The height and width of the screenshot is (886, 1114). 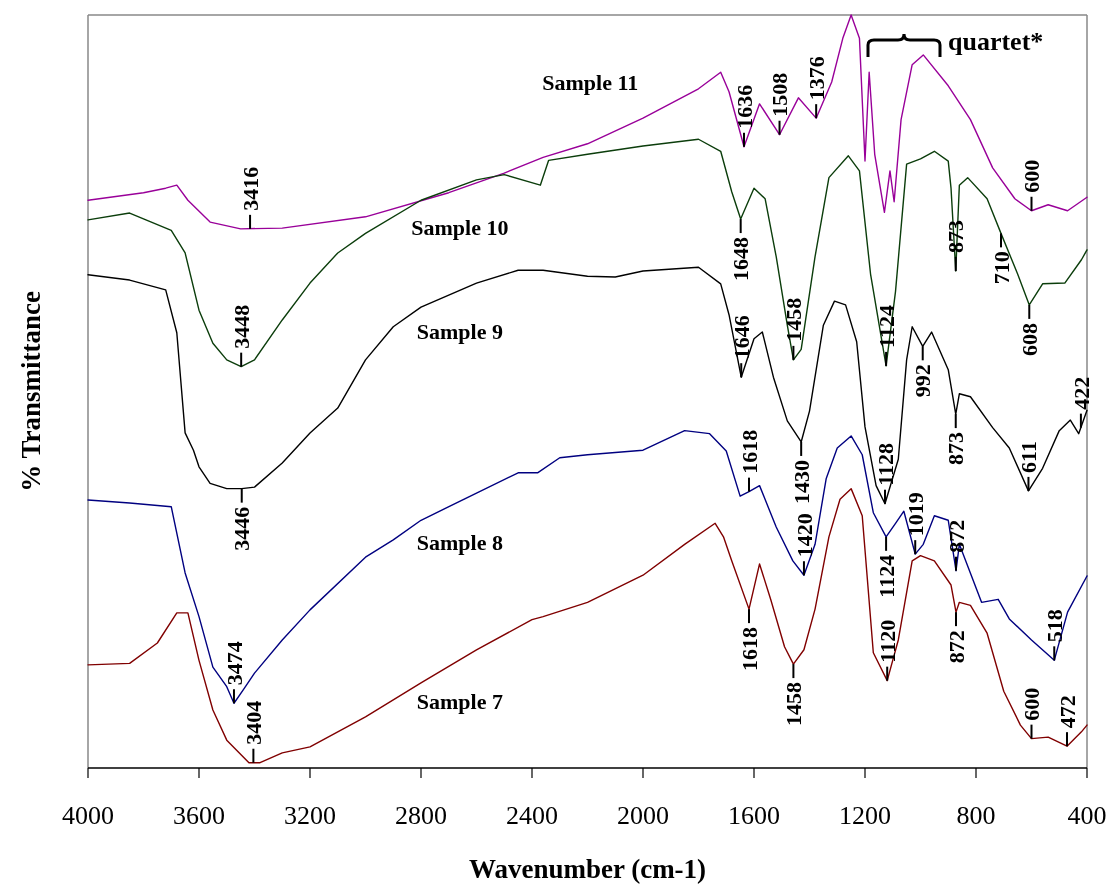 I want to click on annotation: 1420, so click(x=804, y=535).